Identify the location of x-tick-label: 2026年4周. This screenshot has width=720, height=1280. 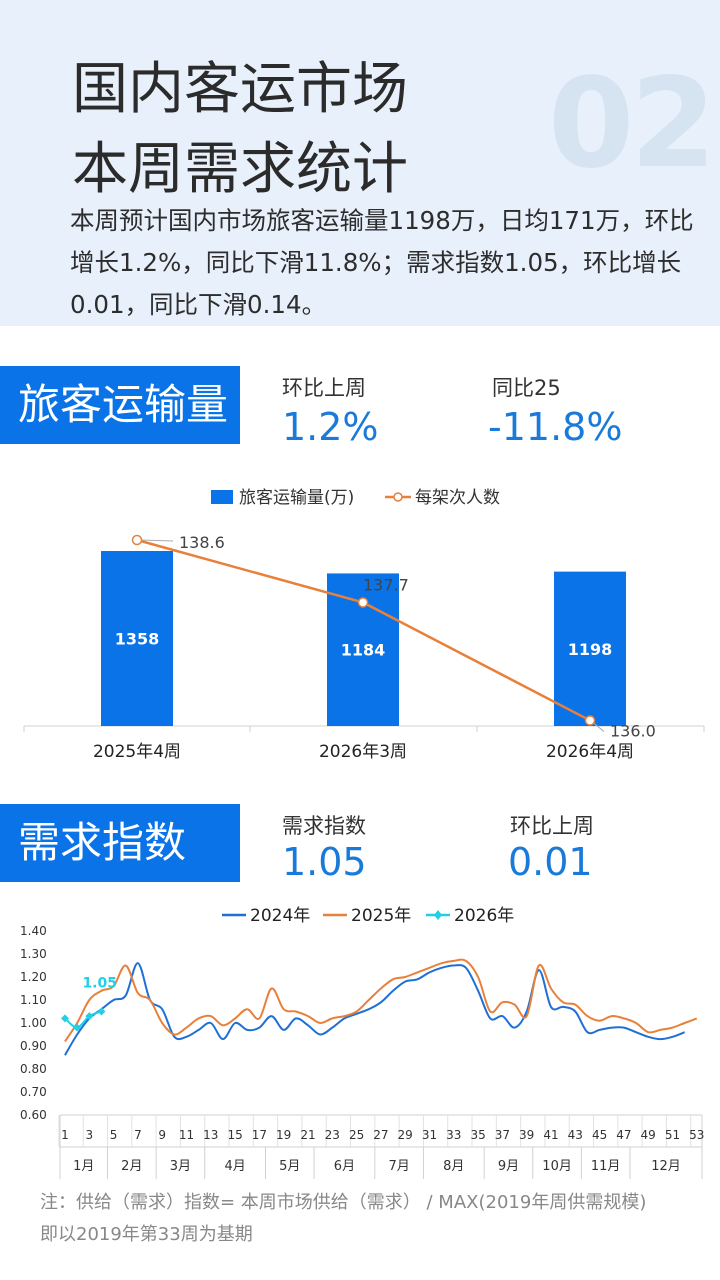
(590, 752).